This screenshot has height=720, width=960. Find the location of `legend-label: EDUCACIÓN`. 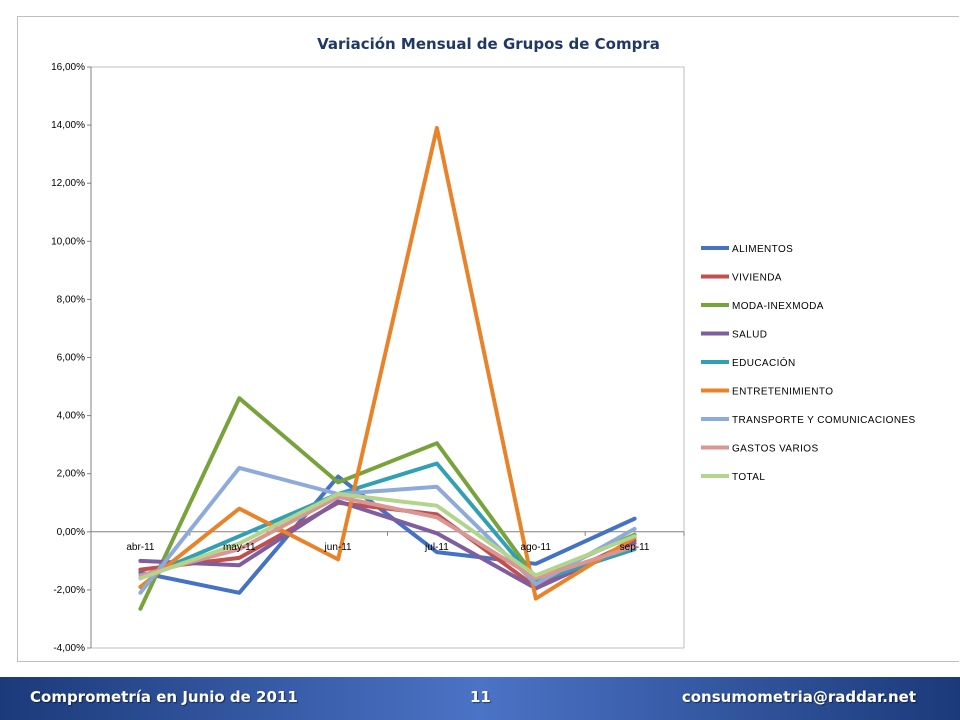

legend-label: EDUCACIÓN is located at coordinates (764, 362).